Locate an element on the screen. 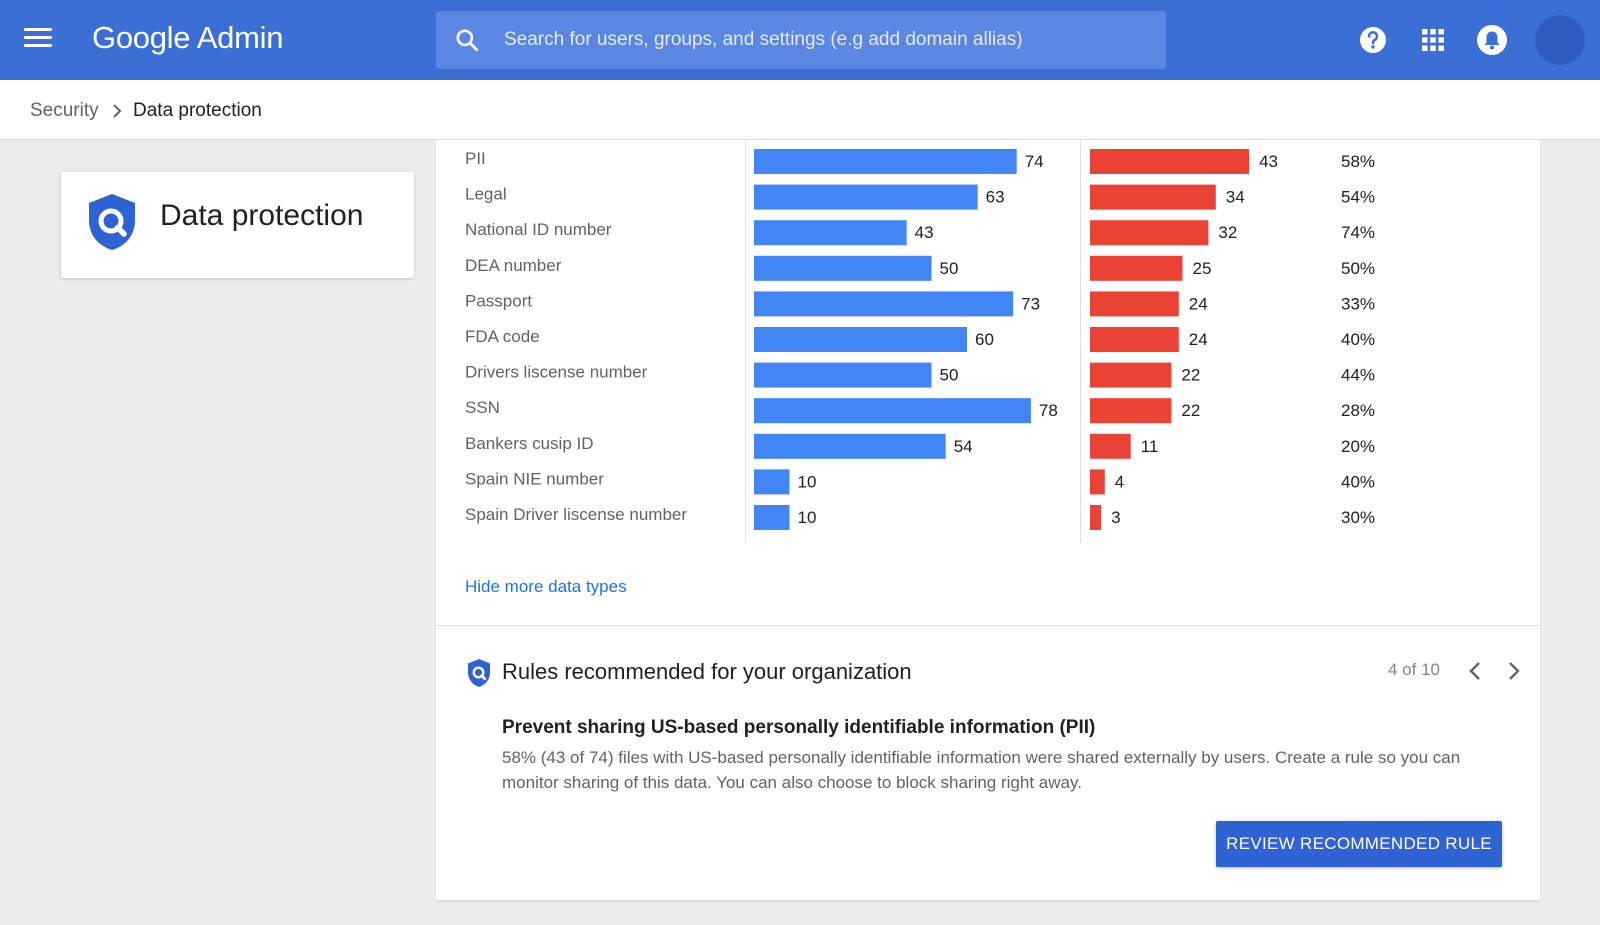 The image size is (1600, 925). notifications-bell-icon is located at coordinates (1492, 40).